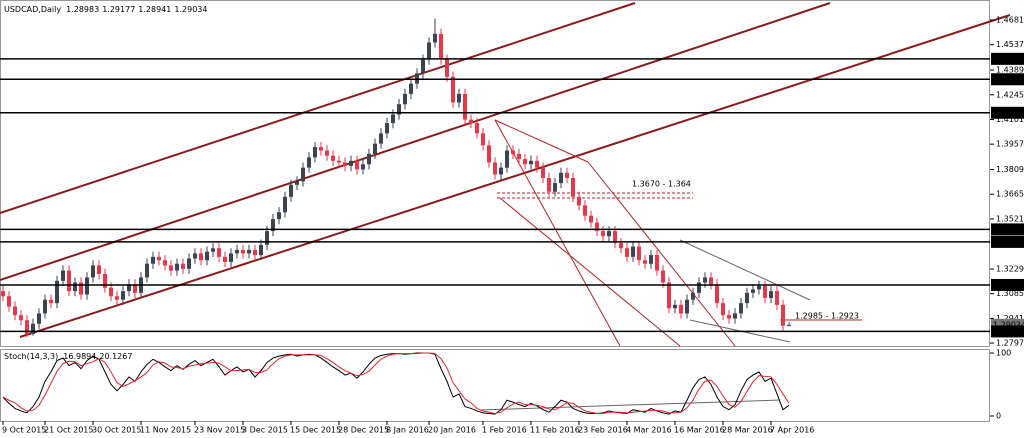 Image resolution: width=1024 pixels, height=438 pixels. Describe the element at coordinates (452, 430) in the screenshot. I see `x-tick-label: 20 Jan 2016` at that location.